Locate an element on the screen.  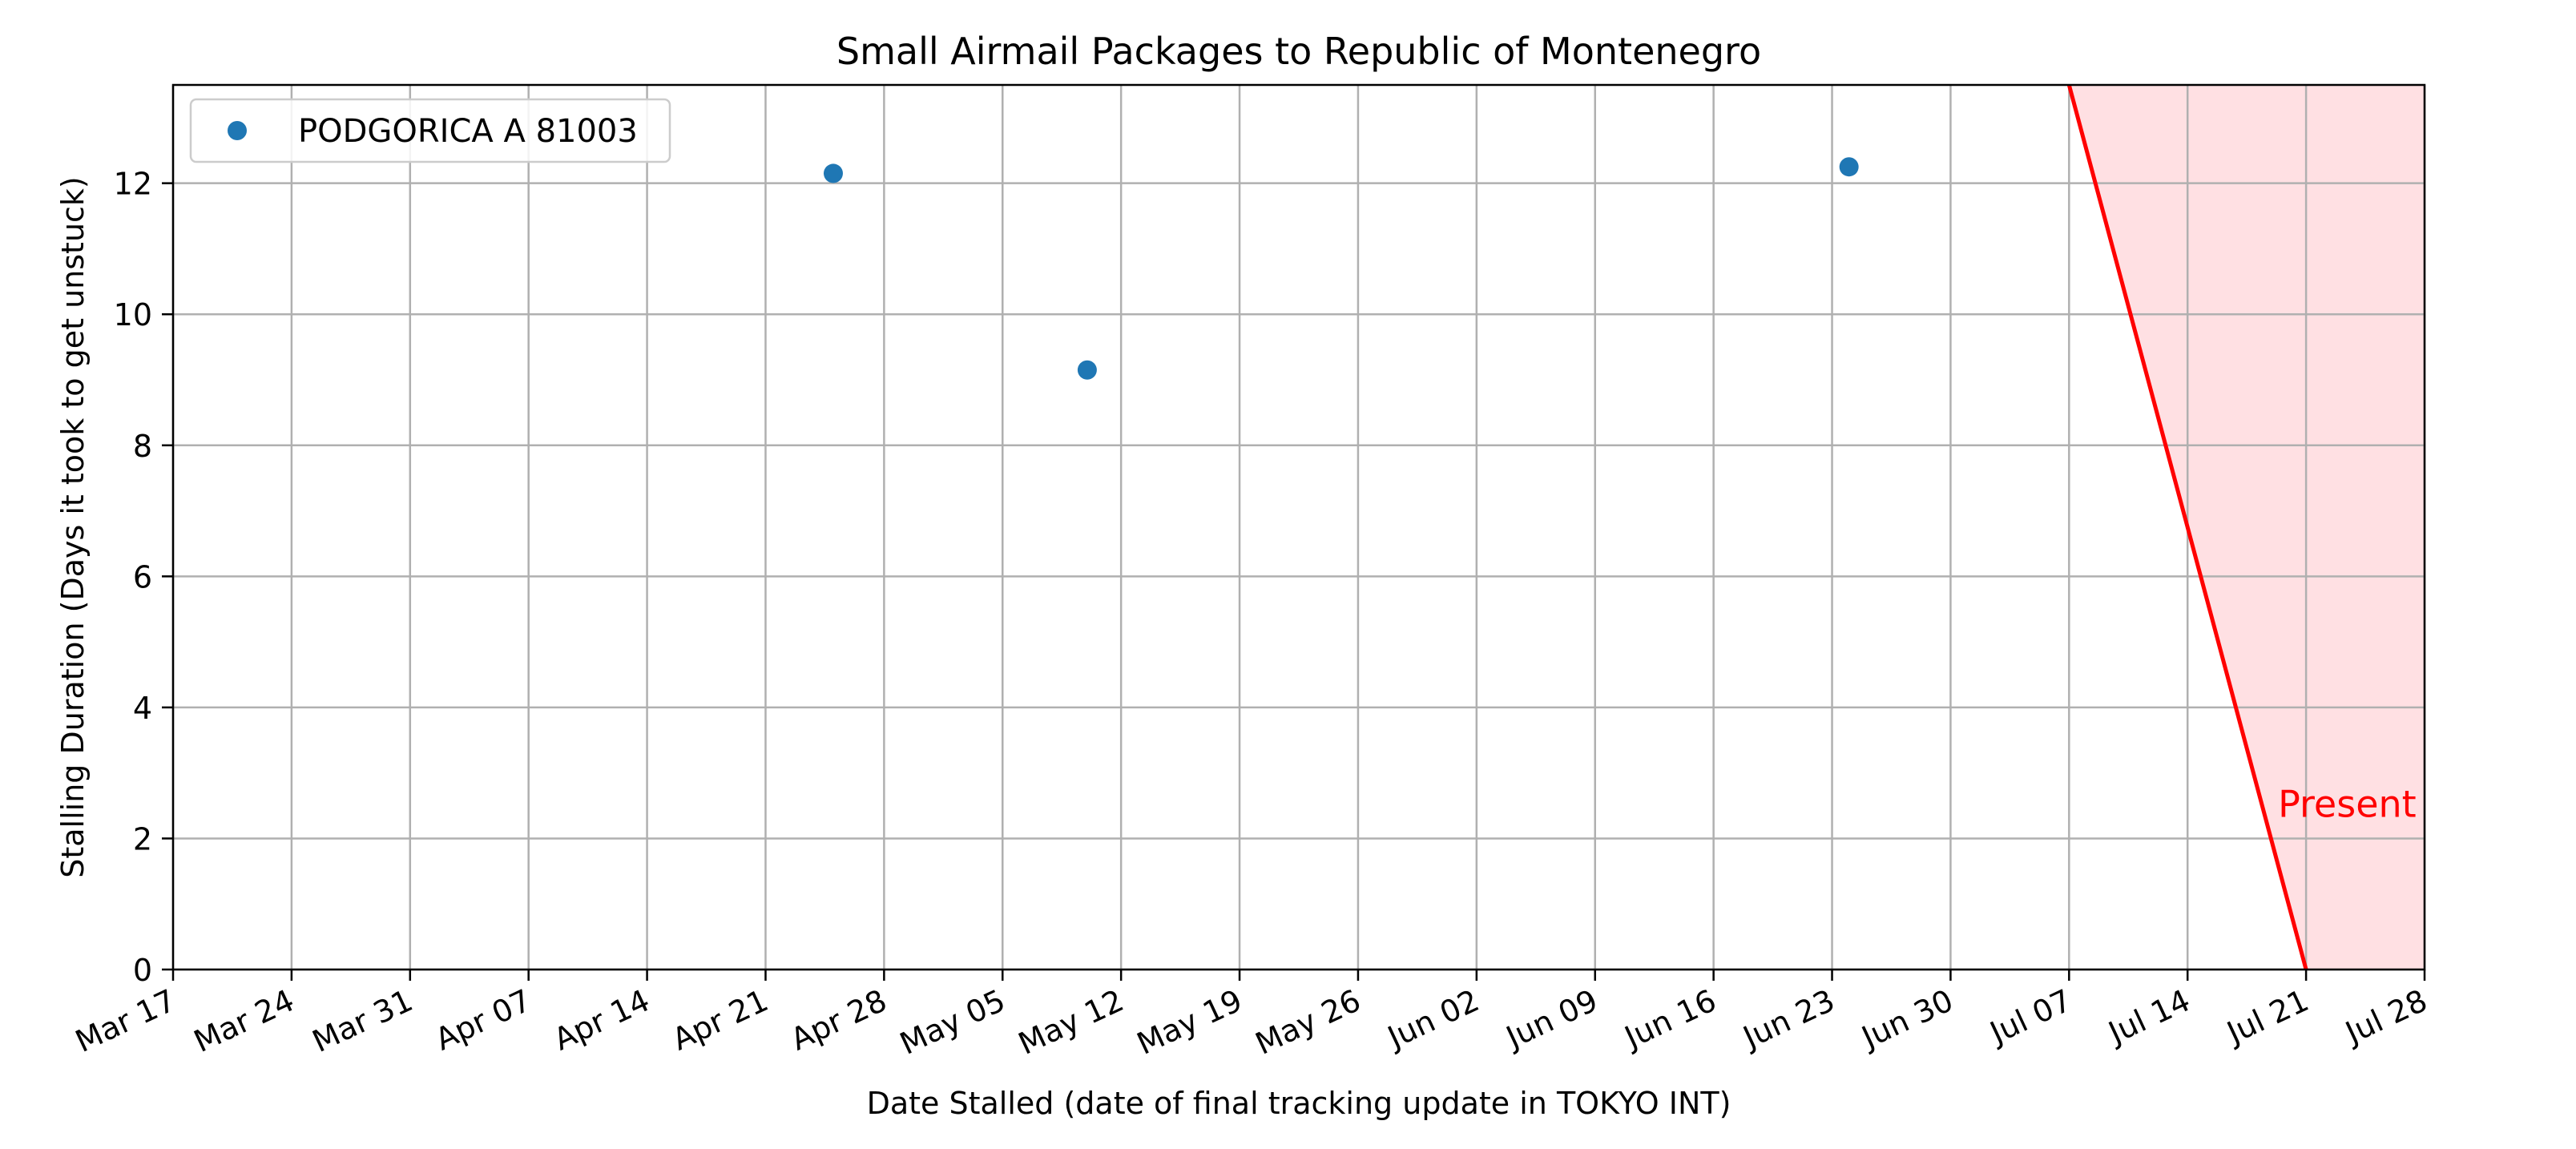
y-tick-label: 8 is located at coordinates (142, 446).